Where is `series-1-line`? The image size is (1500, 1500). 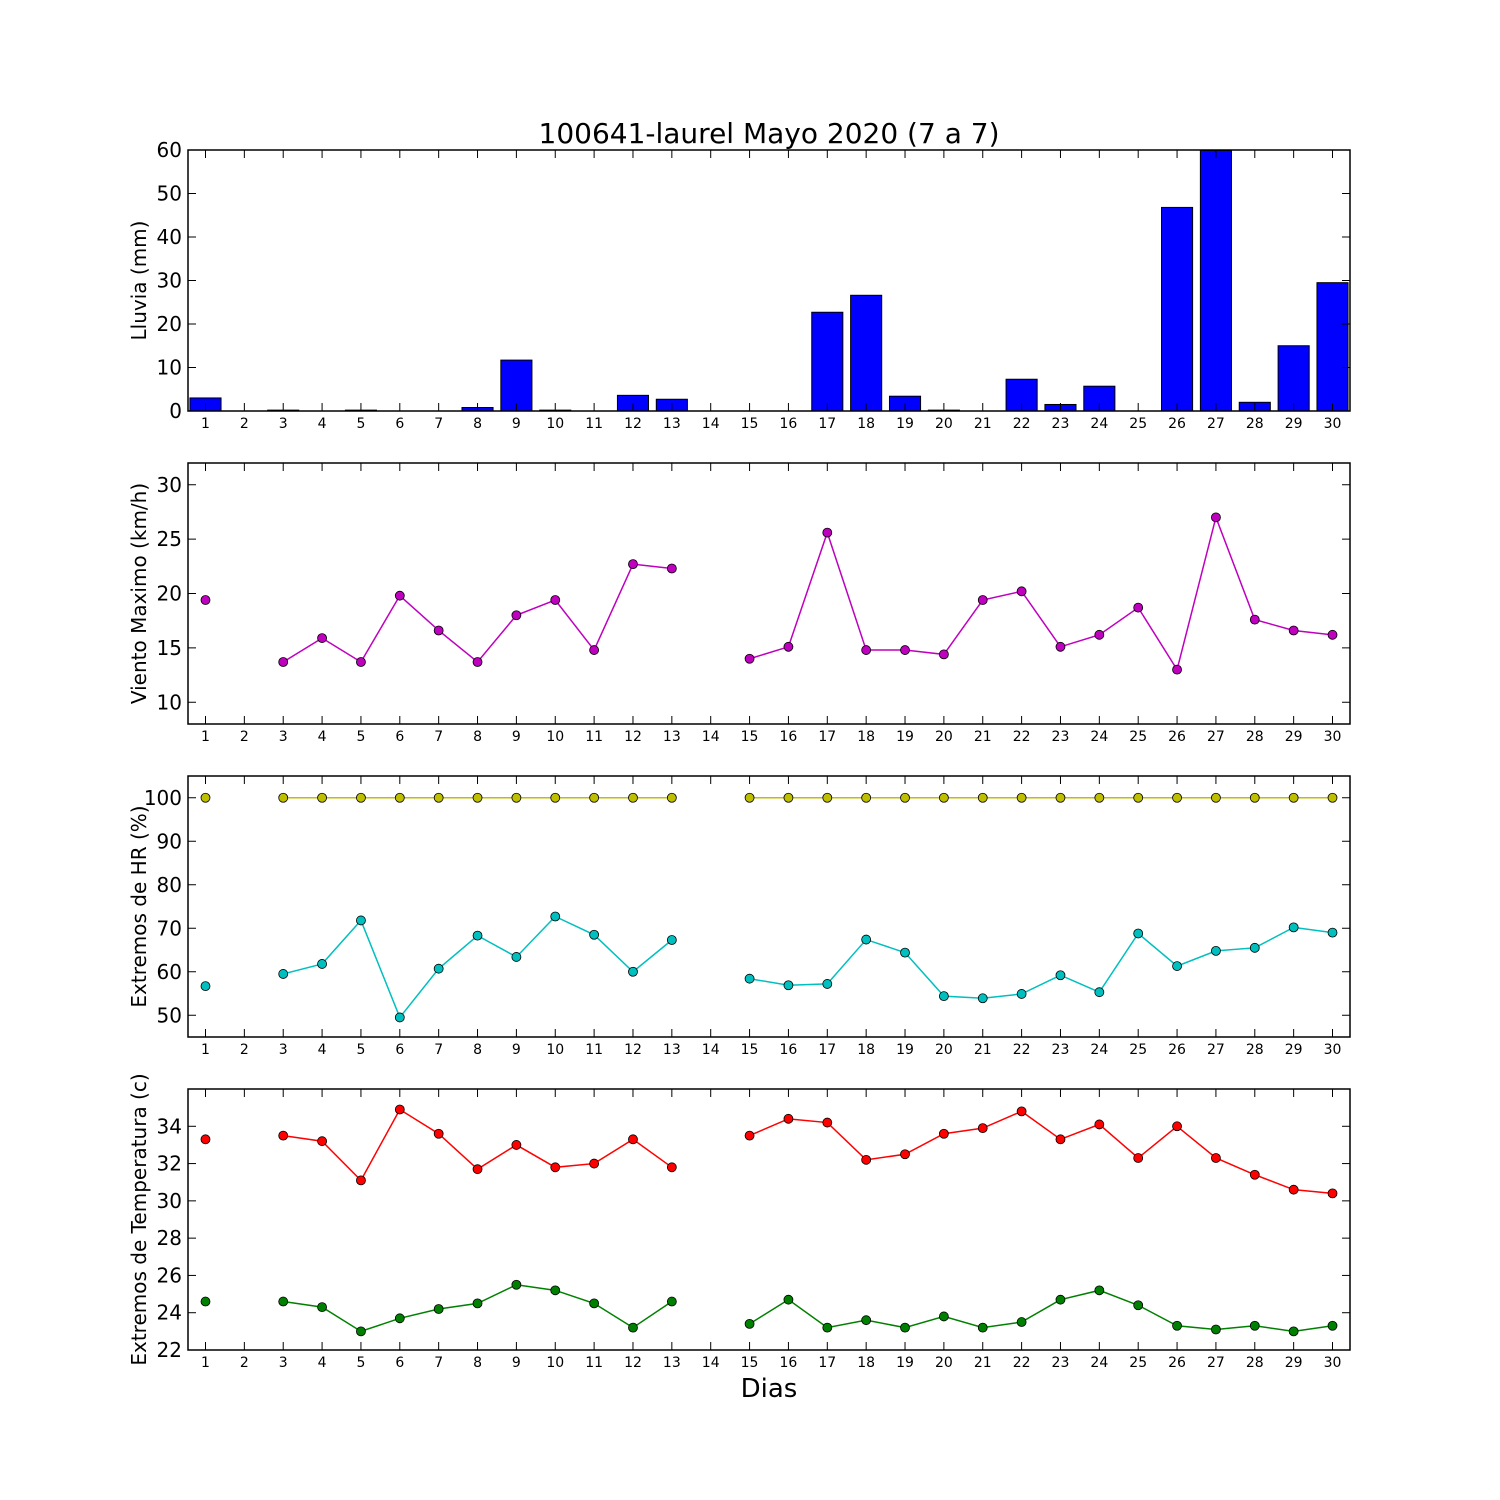
series-1-line is located at coordinates (1041, 593).